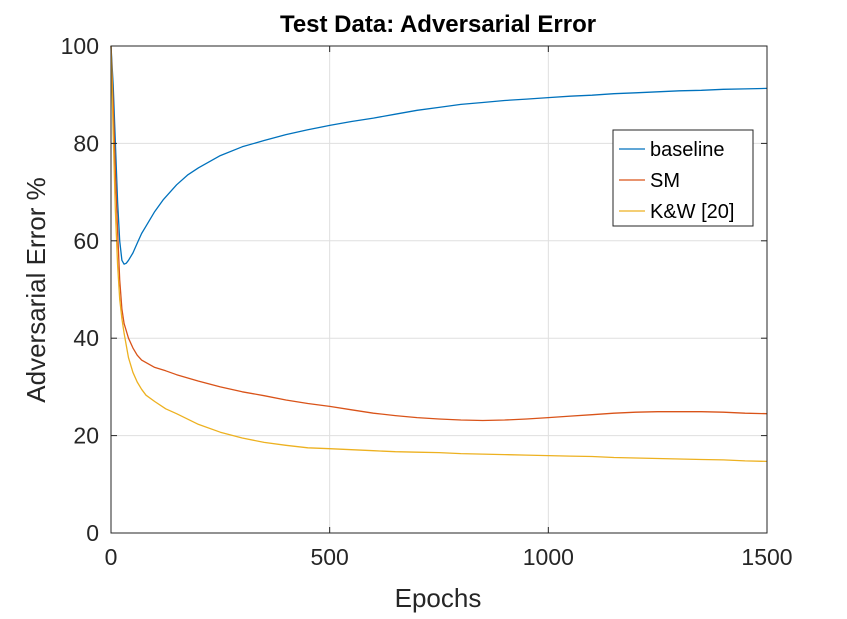 This screenshot has width=847, height=619. Describe the element at coordinates (438, 598) in the screenshot. I see `x-axis-label: Epochs` at that location.